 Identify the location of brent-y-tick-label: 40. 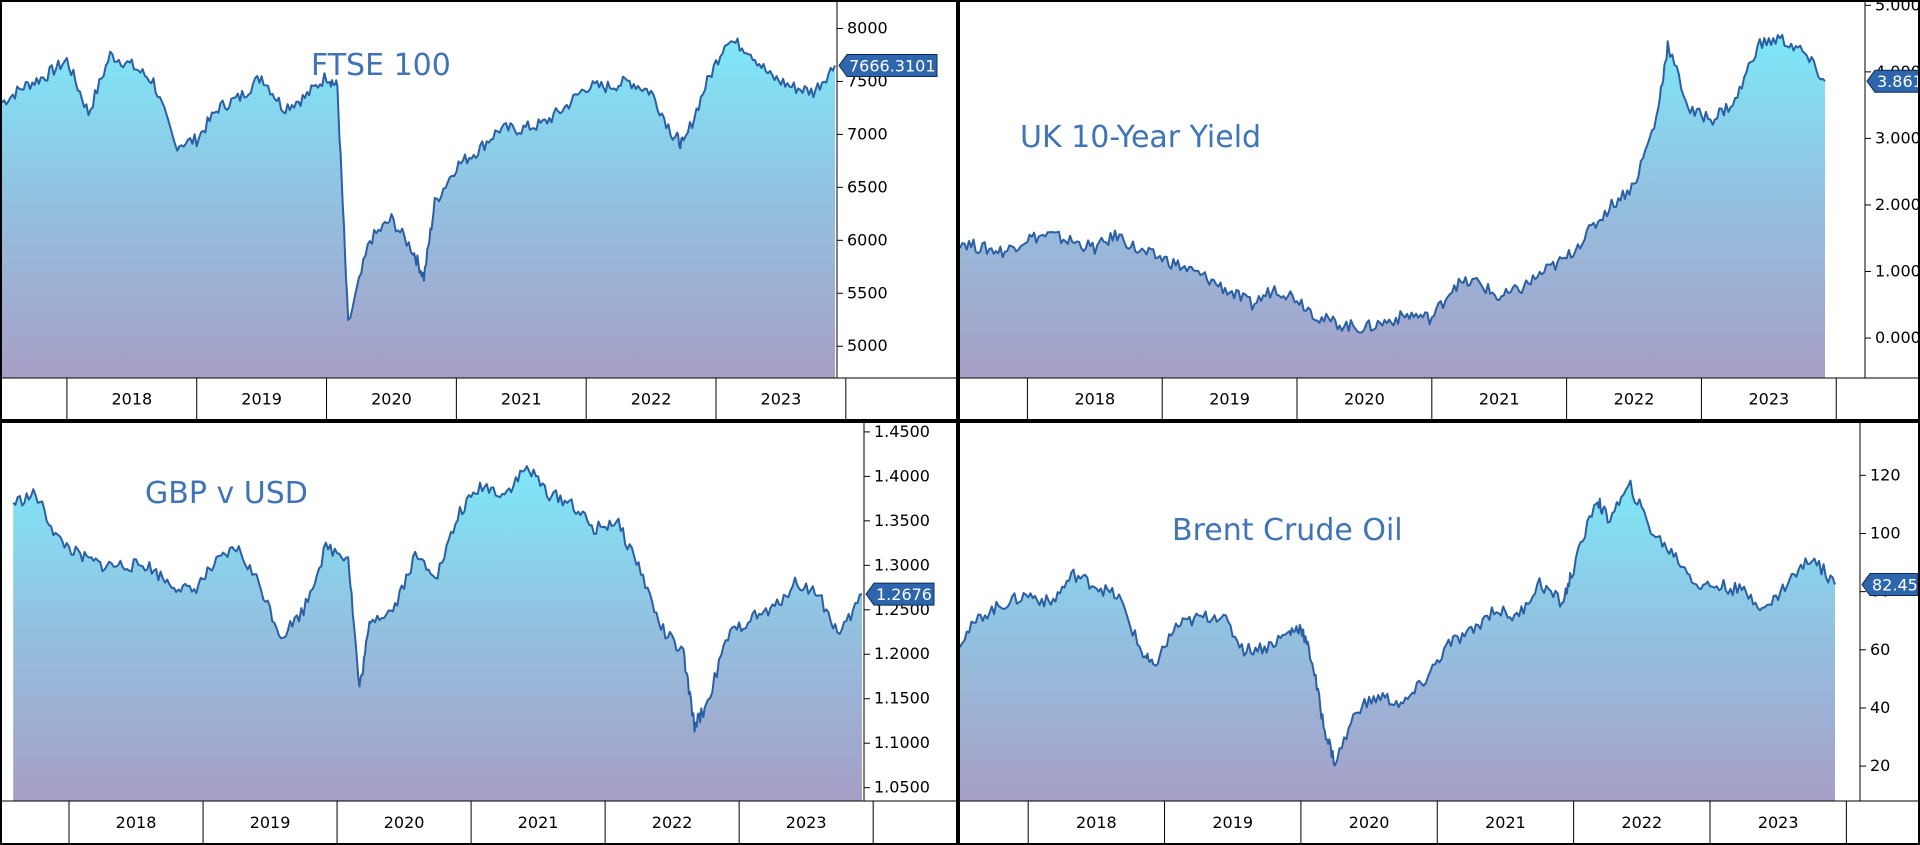
(1880, 707).